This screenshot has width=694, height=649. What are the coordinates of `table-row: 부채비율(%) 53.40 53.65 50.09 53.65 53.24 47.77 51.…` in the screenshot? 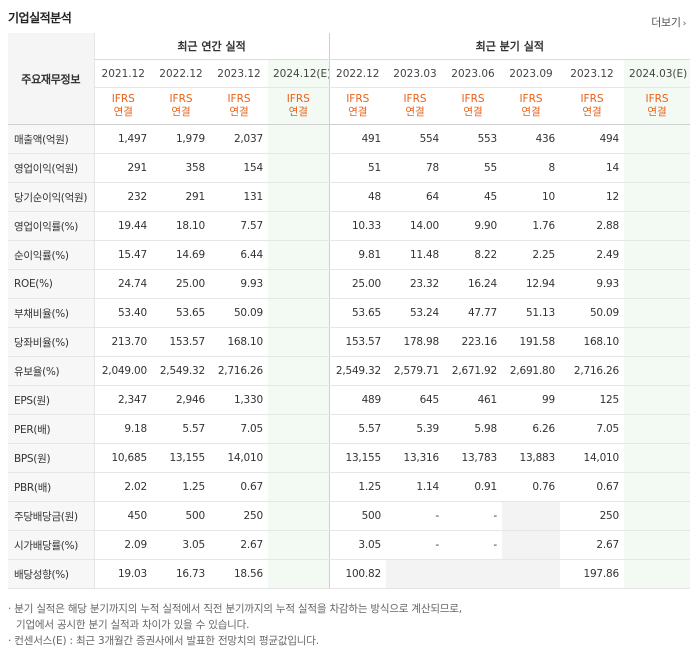 It's located at (349, 313).